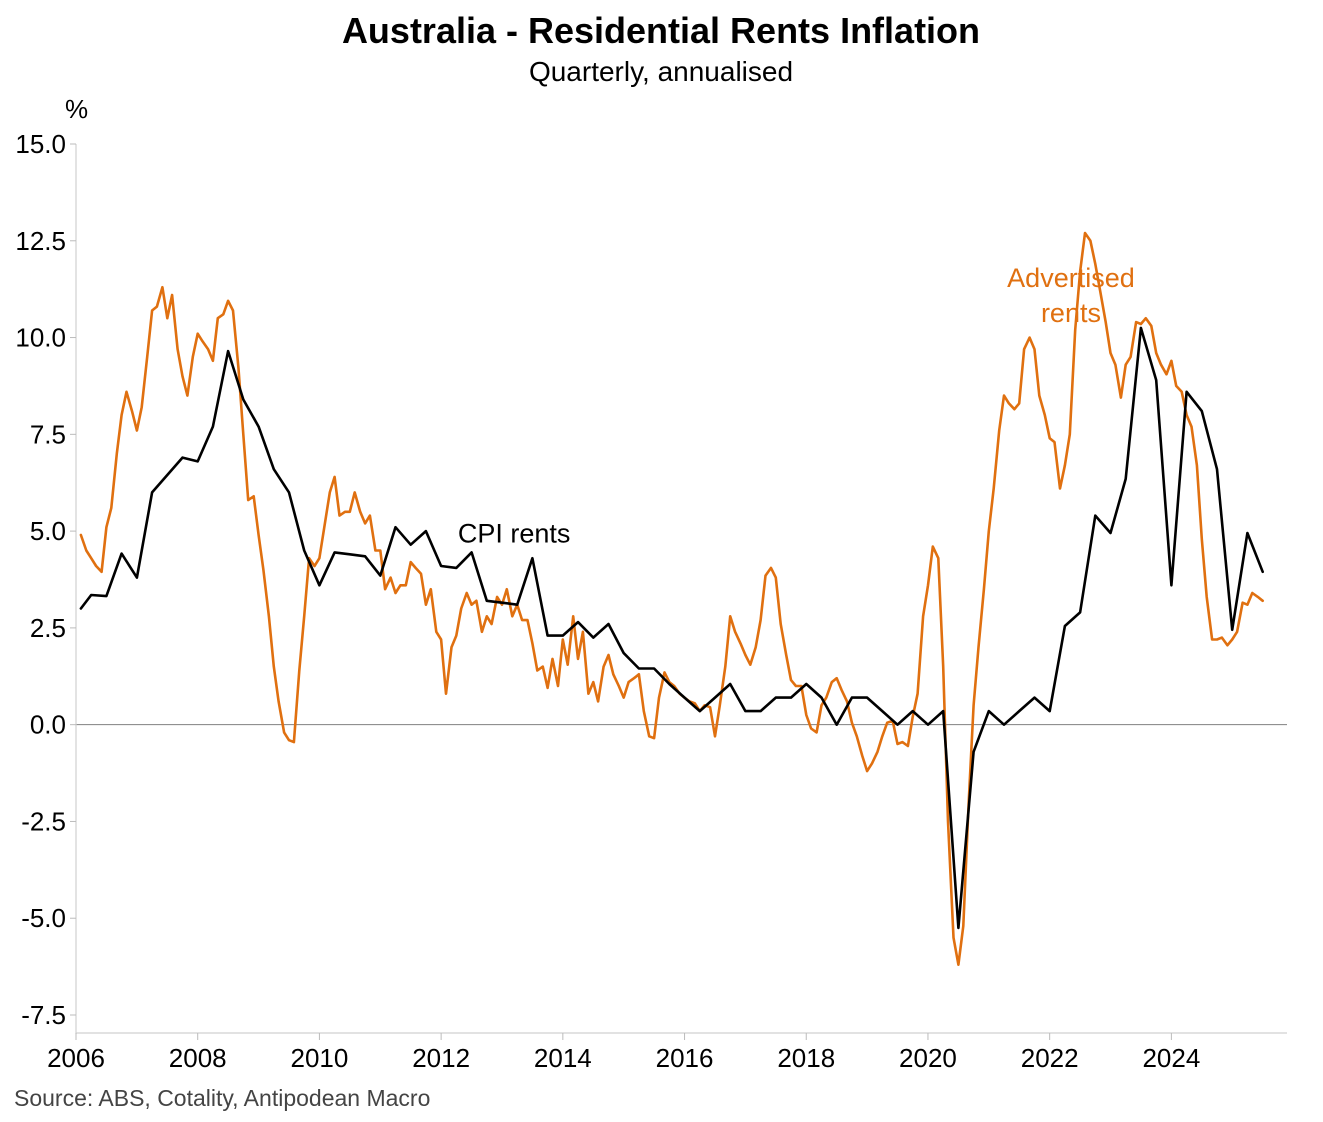  What do you see at coordinates (222, 1098) in the screenshot?
I see `source-note: Source: ABS, Cotality, Antipodean Macro` at bounding box center [222, 1098].